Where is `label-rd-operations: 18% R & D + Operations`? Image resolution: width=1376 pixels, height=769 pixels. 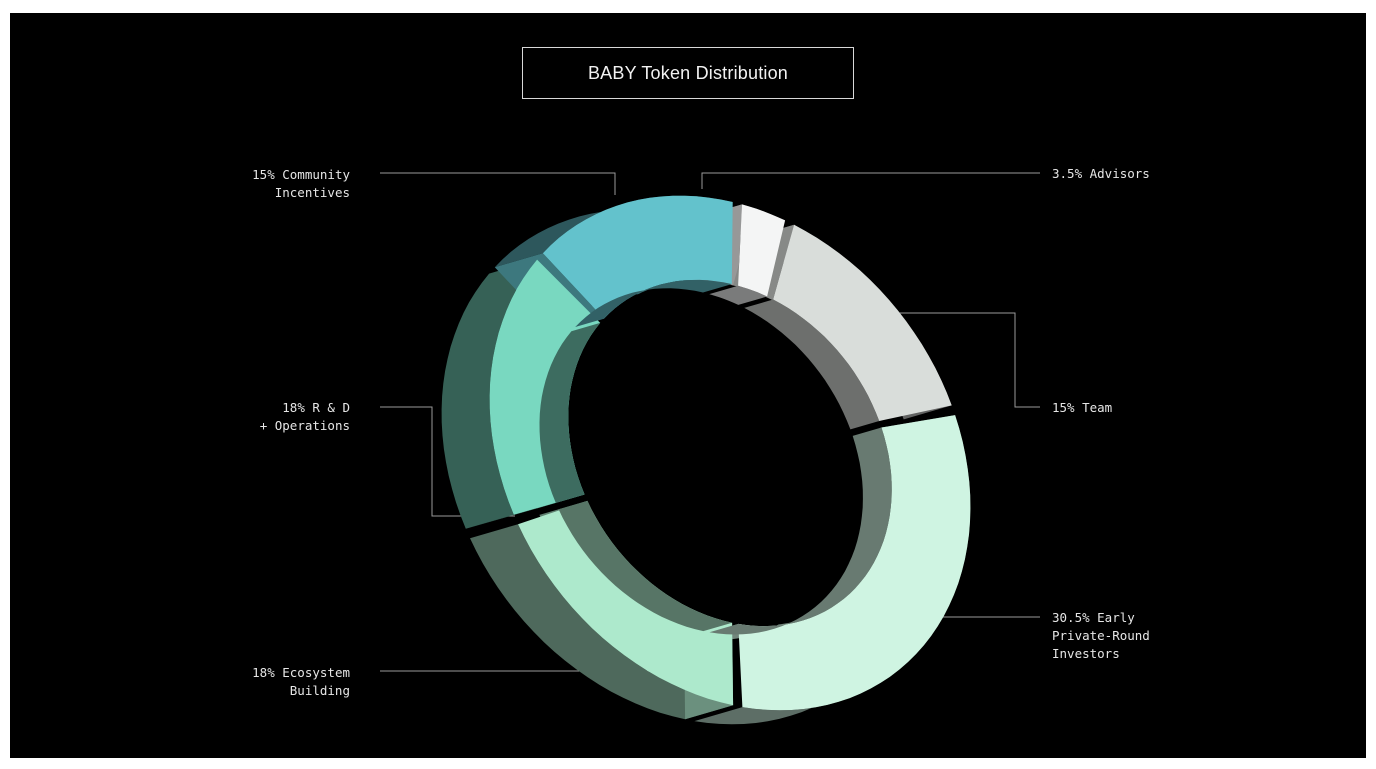
label-rd-operations: 18% R & D + Operations is located at coordinates (304, 416).